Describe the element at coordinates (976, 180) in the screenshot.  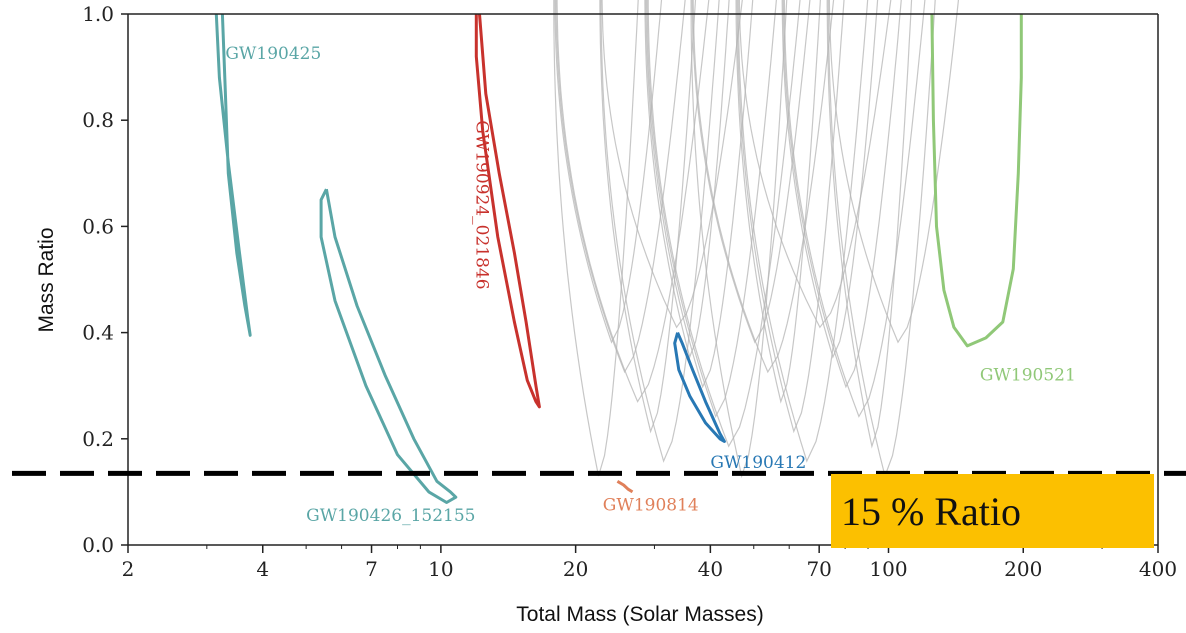
I see `contour-gw190521` at that location.